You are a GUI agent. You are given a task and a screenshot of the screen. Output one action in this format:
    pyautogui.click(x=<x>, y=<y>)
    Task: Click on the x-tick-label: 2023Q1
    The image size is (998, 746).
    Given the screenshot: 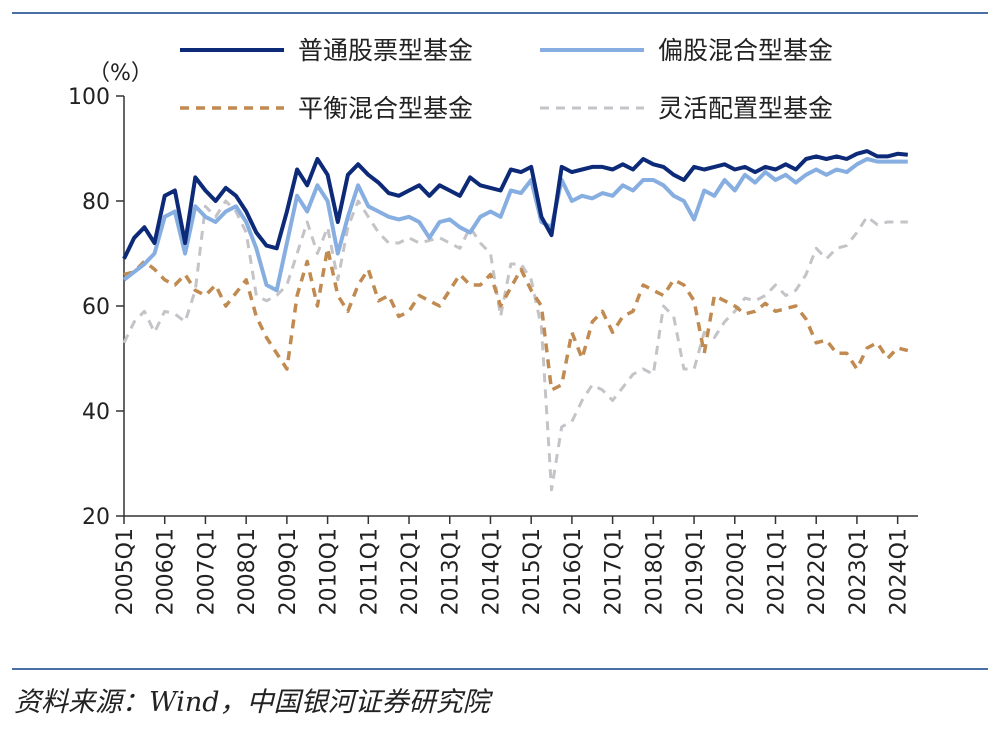 What is the action you would take?
    pyautogui.click(x=858, y=571)
    